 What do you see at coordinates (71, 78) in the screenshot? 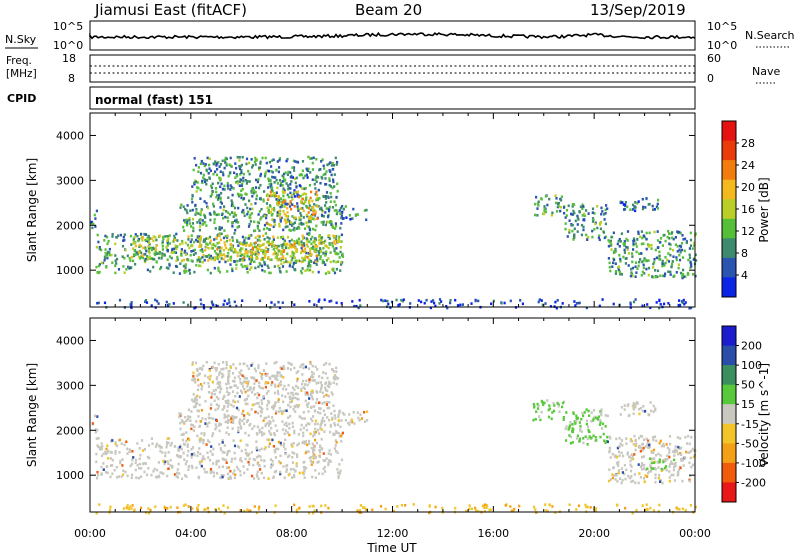
I see `frequency-tick-bottom: 8` at bounding box center [71, 78].